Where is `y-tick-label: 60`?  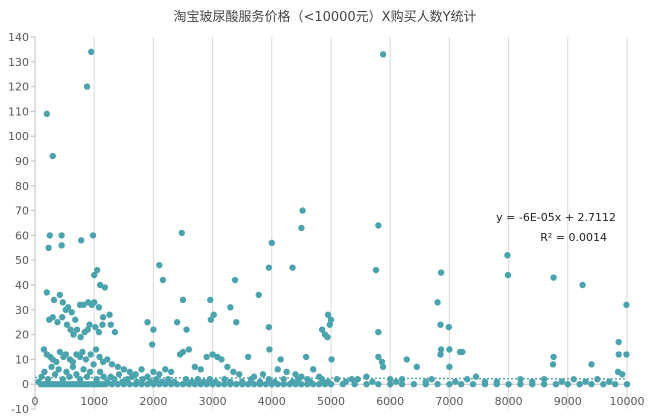 y-tick-label: 60 is located at coordinates (22, 235).